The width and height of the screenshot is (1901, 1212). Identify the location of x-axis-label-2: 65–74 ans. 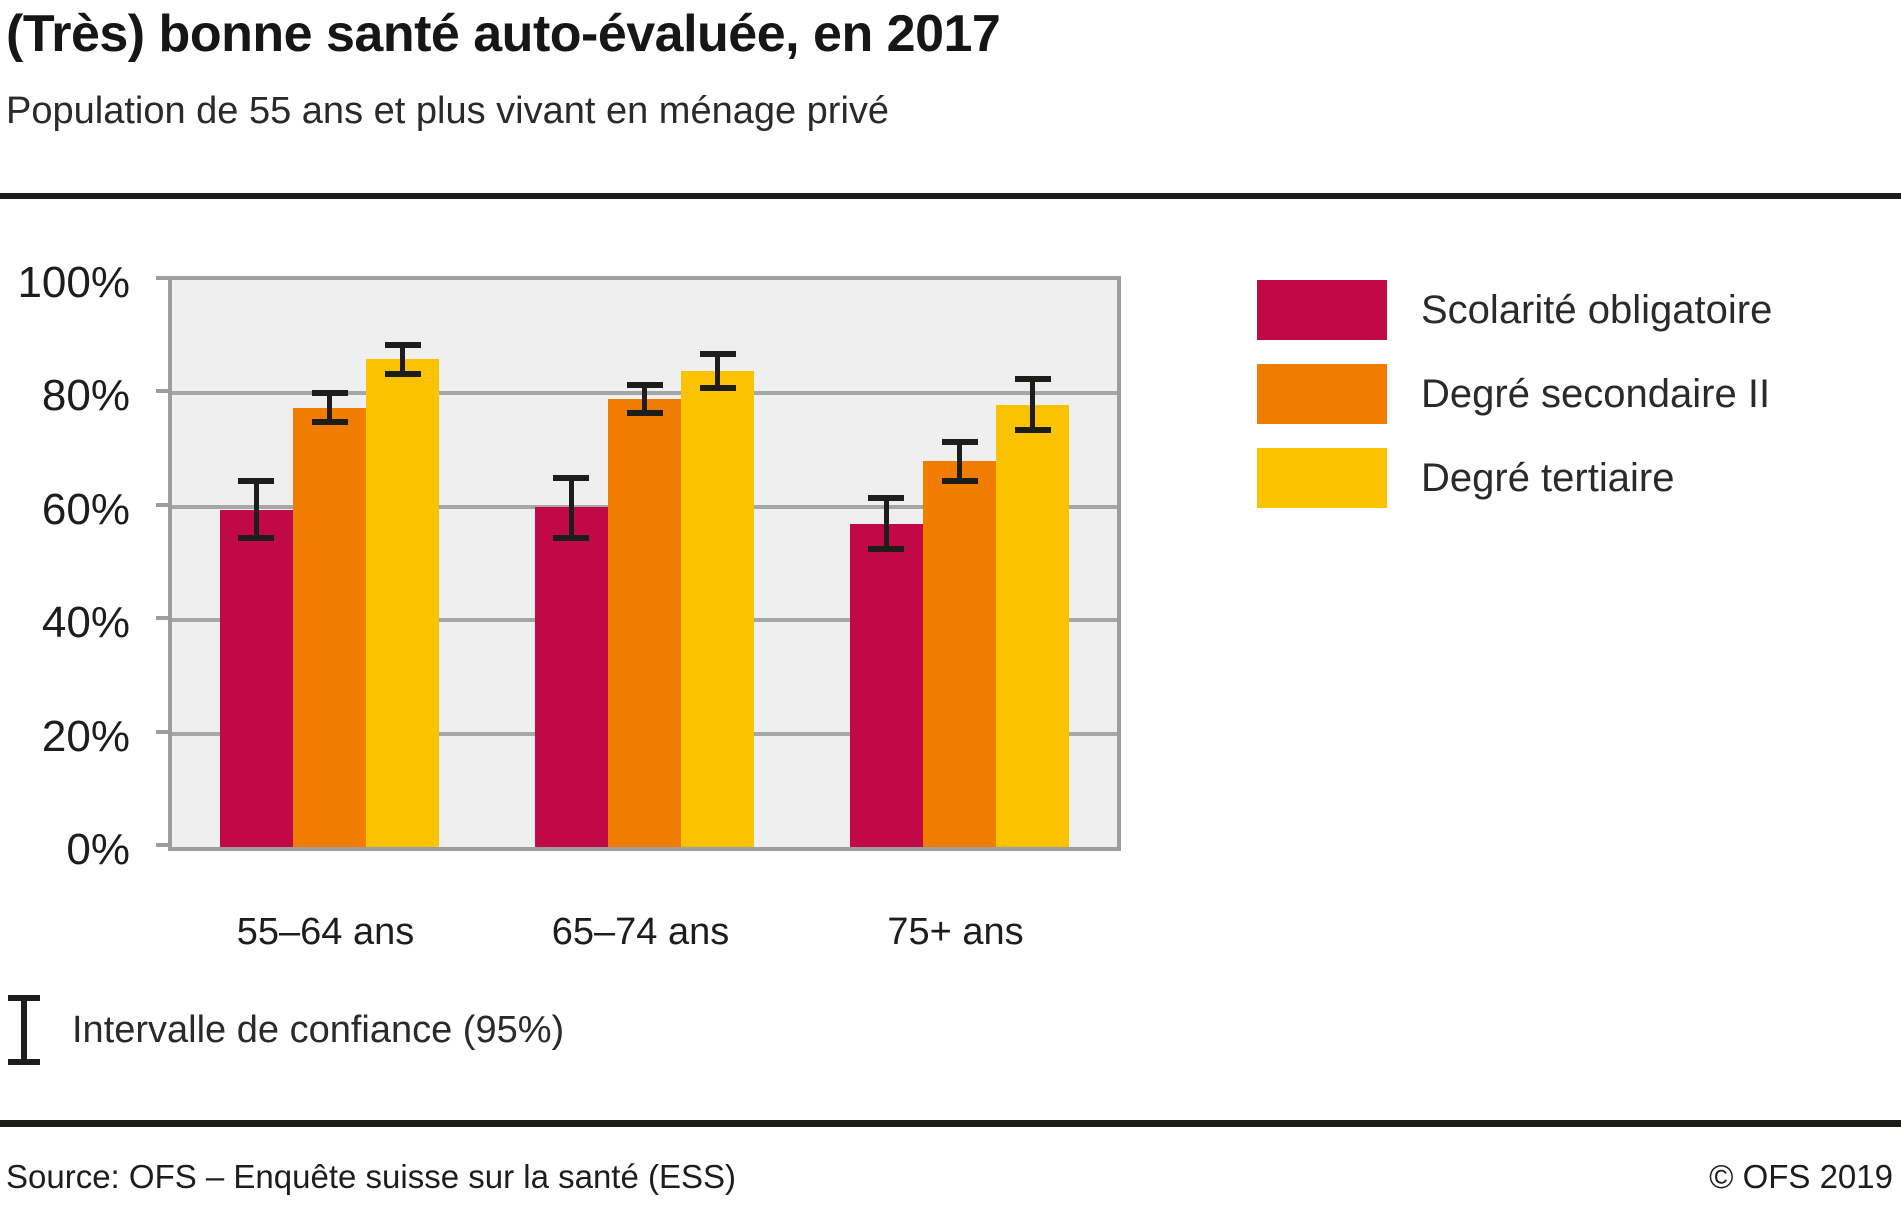
(640, 932).